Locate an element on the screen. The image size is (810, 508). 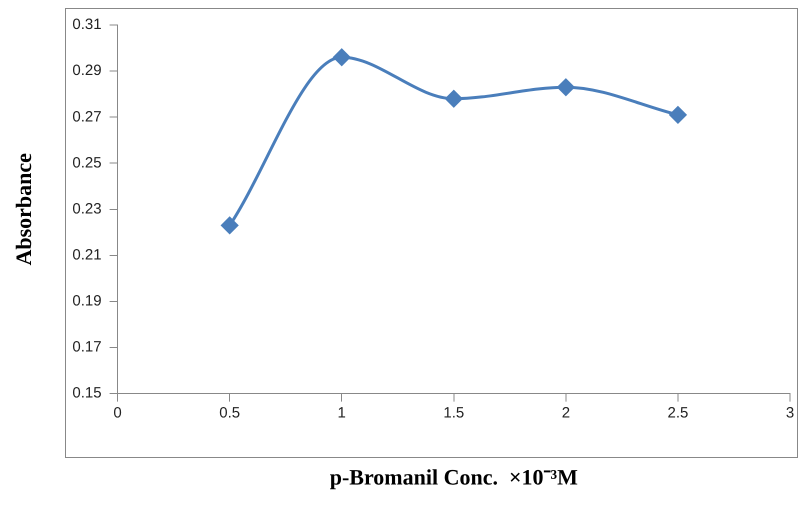
y-tick-label: 0.25 is located at coordinates (87, 163).